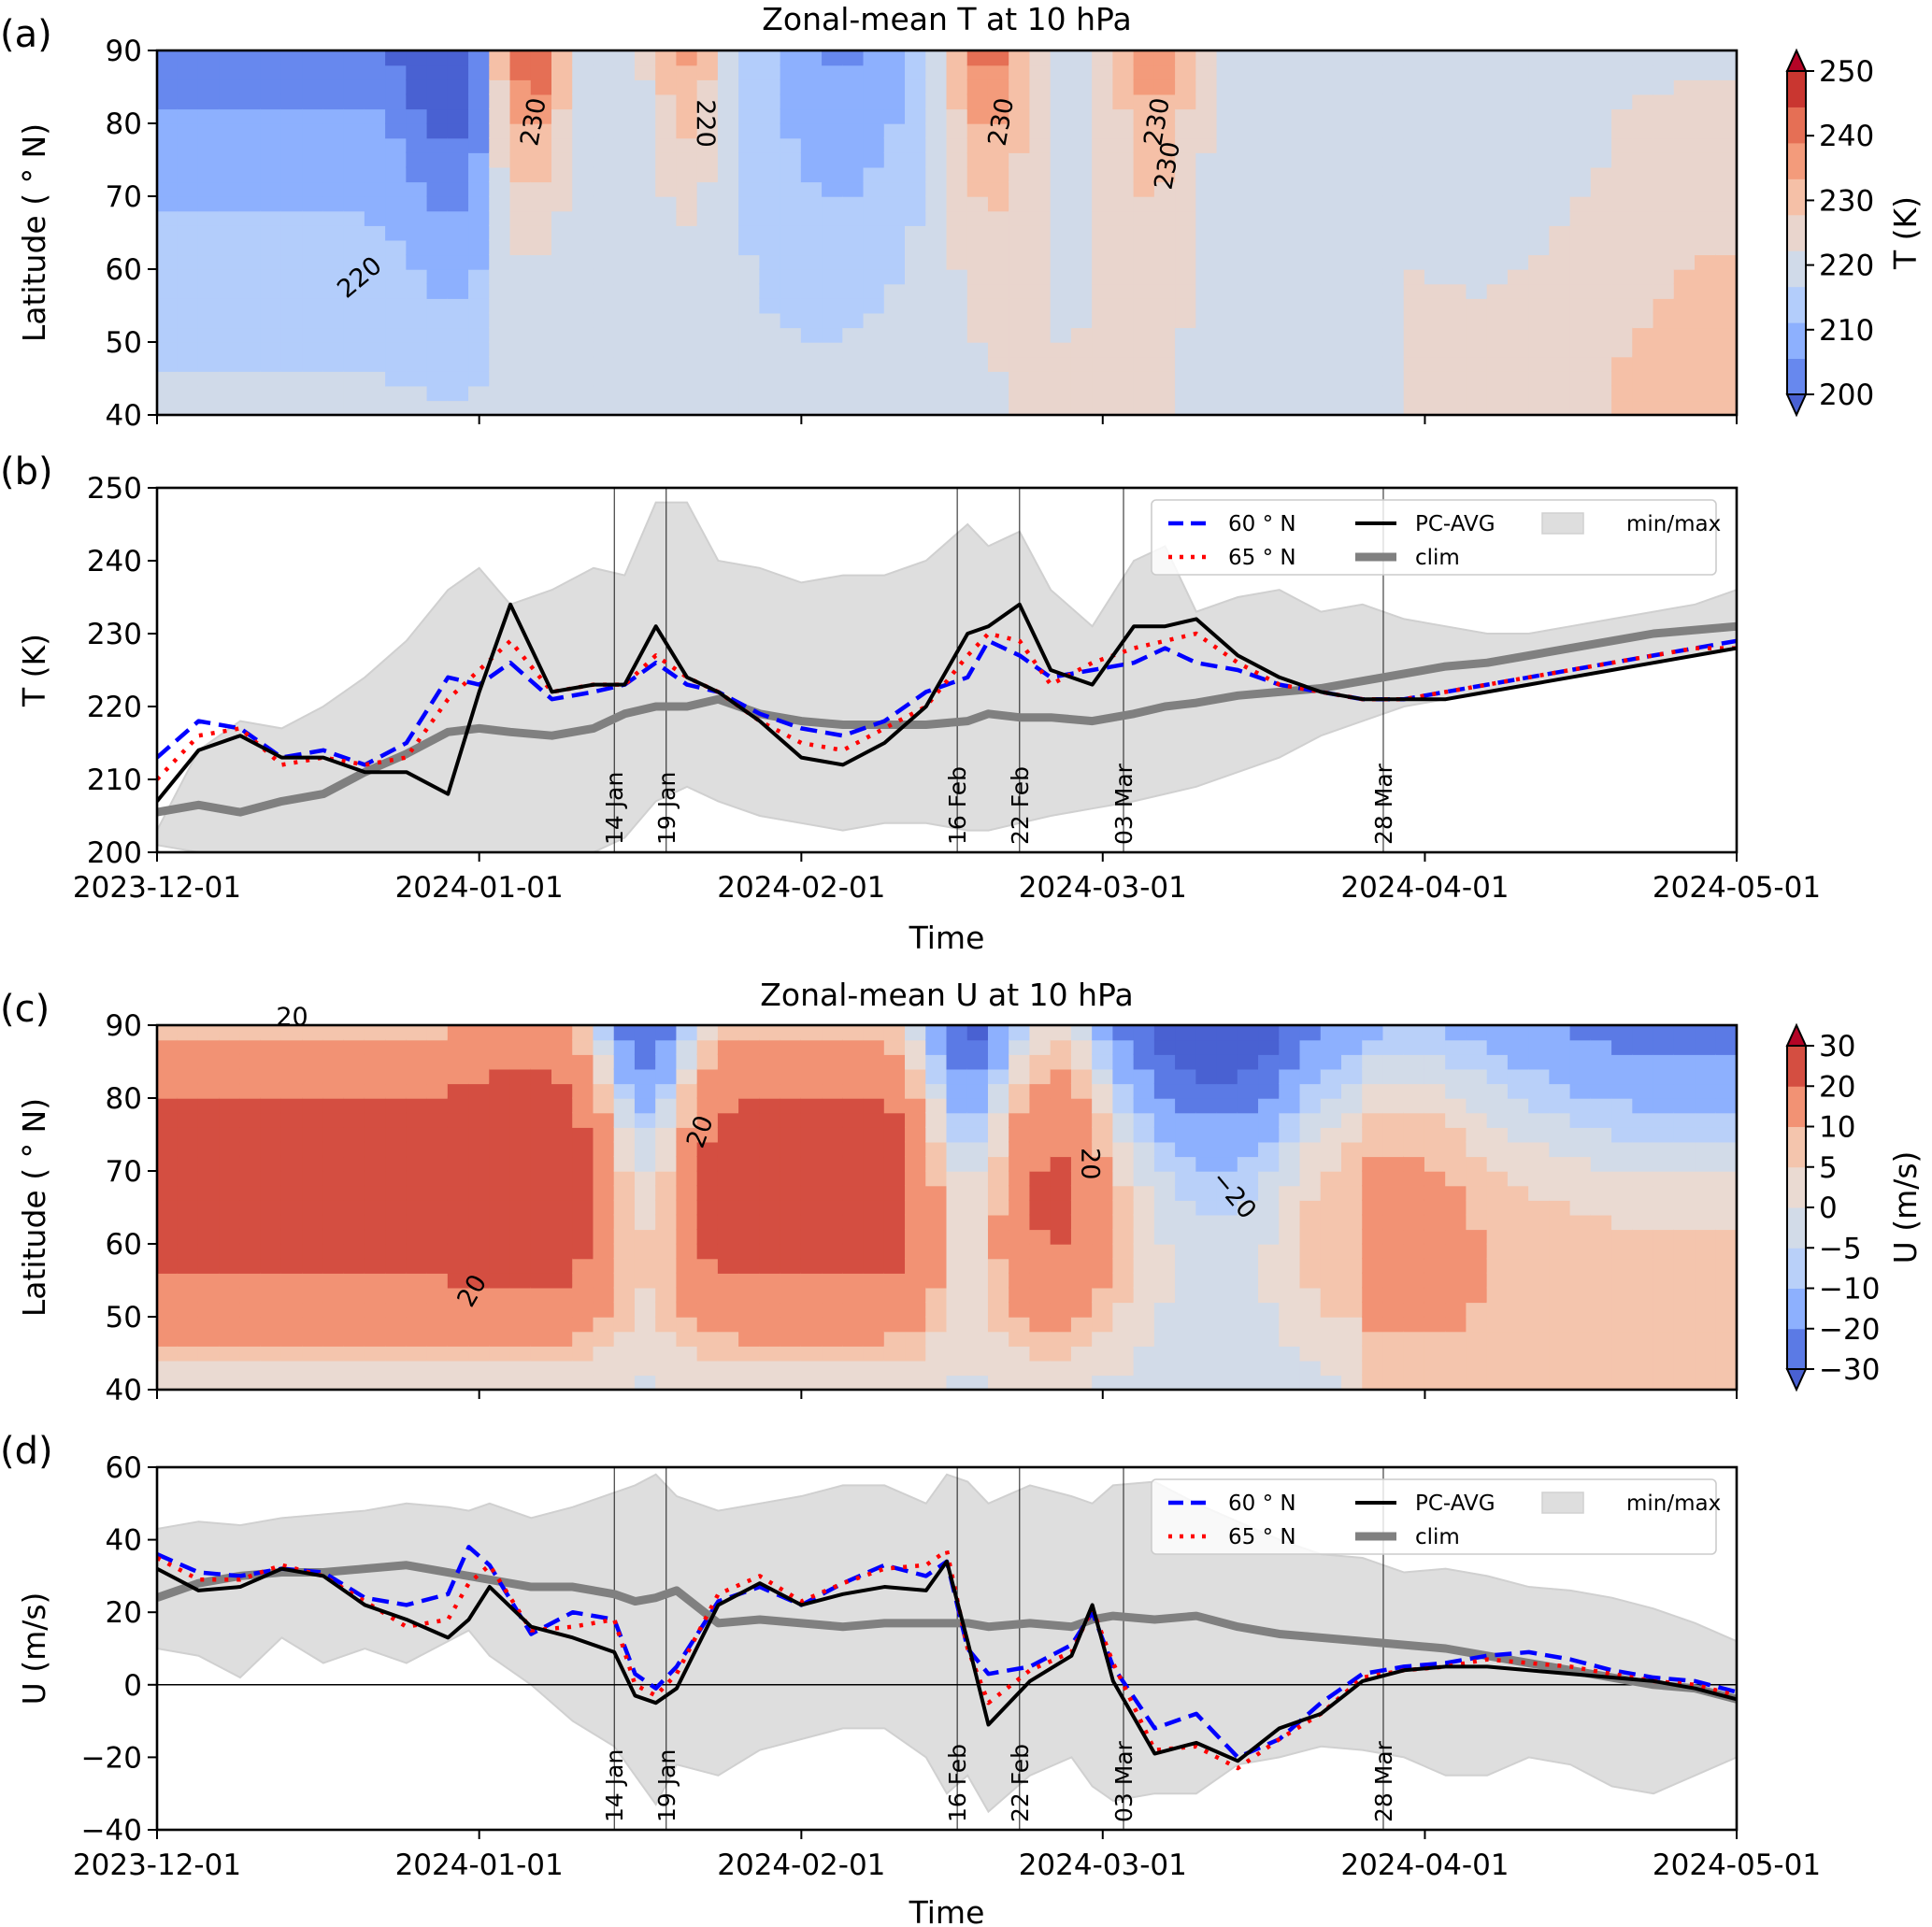 The height and width of the screenshot is (1927, 1932). I want to click on legend-swatch-minmax, so click(1562, 1503).